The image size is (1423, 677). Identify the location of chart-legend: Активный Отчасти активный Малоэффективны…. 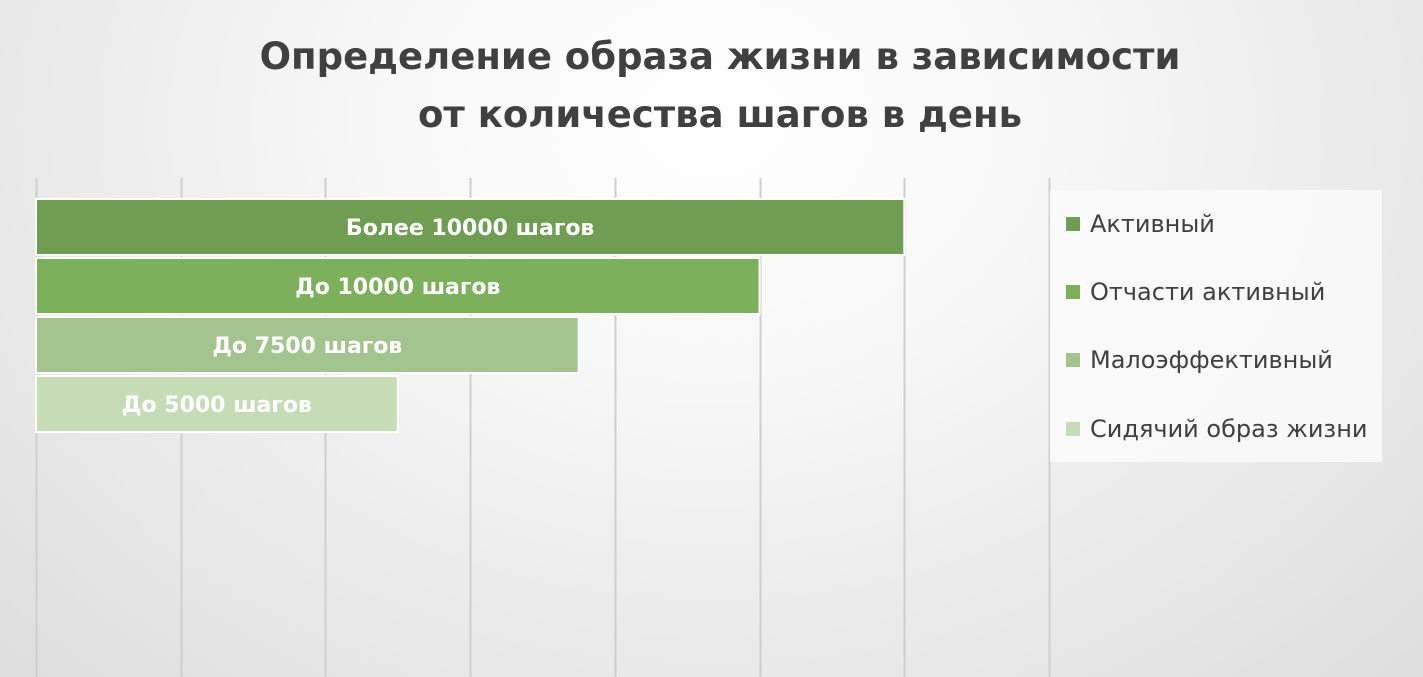
(1216, 326).